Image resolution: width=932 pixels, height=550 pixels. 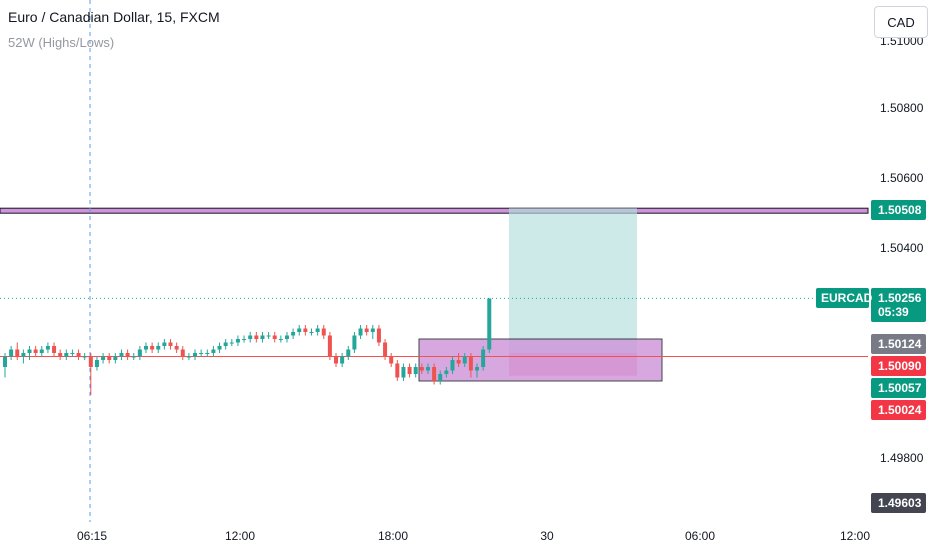 I want to click on price-tag: 1.49603, so click(x=898, y=503).